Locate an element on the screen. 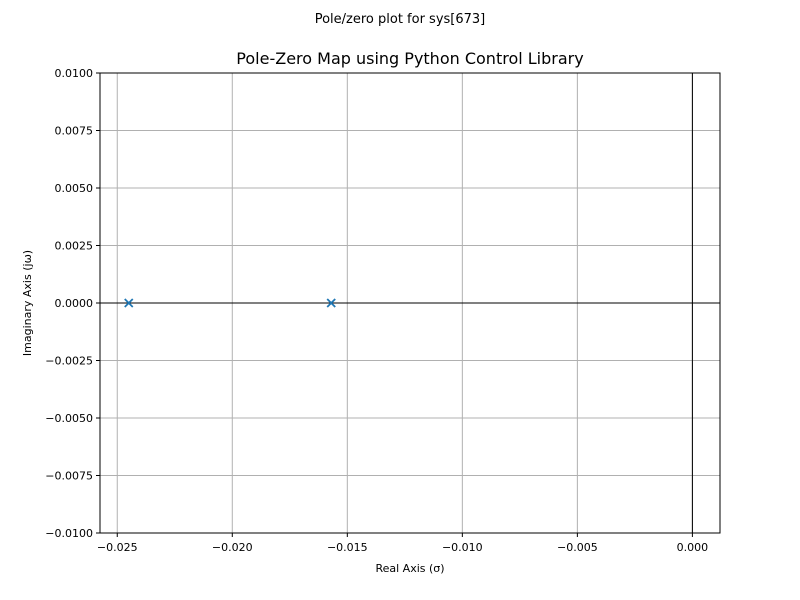 The width and height of the screenshot is (800, 600). x-tick-label-1: −0.020 is located at coordinates (232, 547).